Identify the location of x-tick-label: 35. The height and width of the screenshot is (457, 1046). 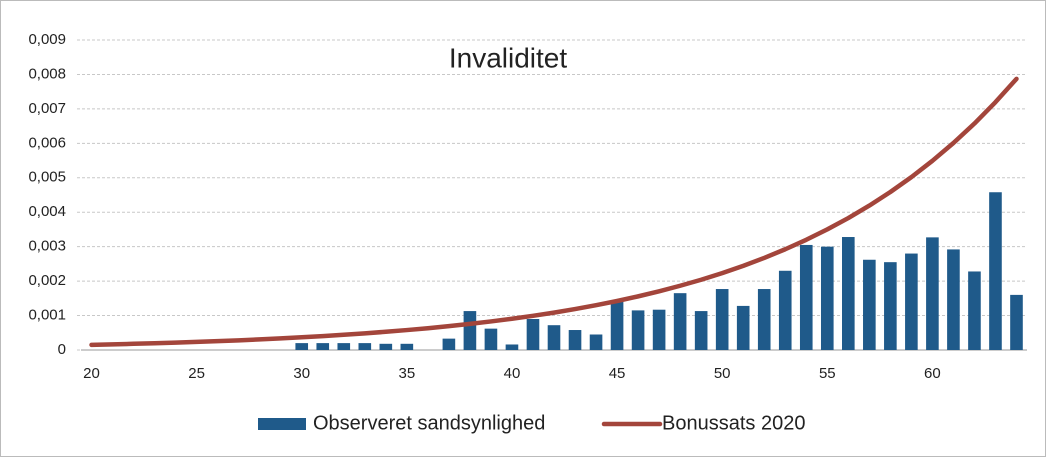
(407, 373).